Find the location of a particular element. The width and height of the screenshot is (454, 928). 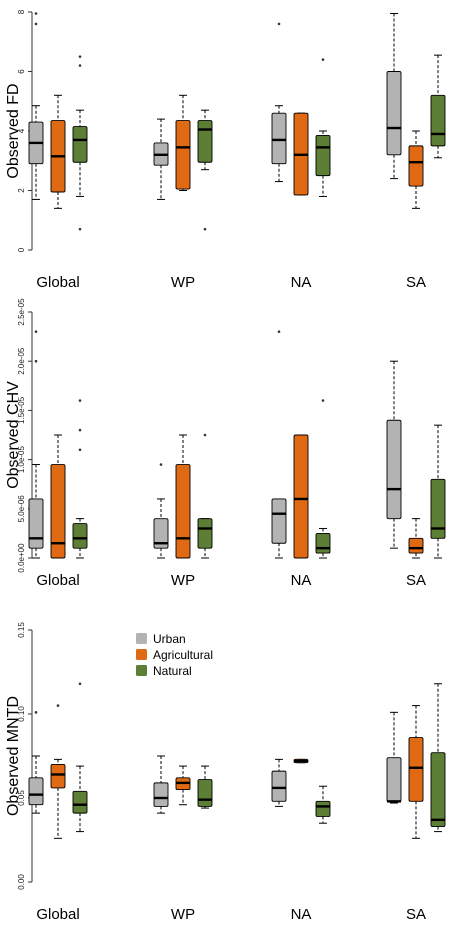

y-axis-label: Observed MNTD is located at coordinates (13, 756).